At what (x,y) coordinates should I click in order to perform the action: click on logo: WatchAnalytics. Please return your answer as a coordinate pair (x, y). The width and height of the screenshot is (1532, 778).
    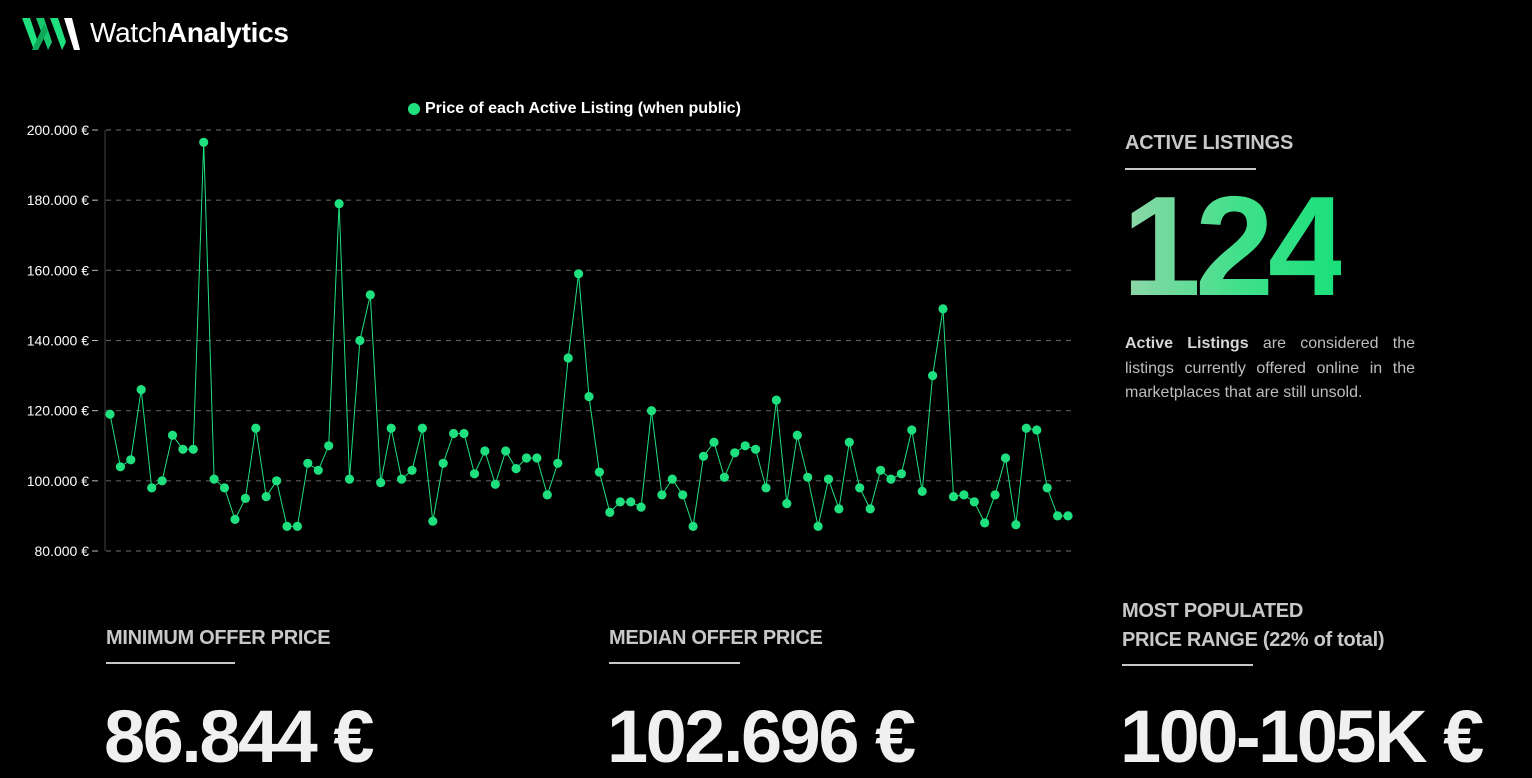
    Looking at the image, I should click on (155, 33).